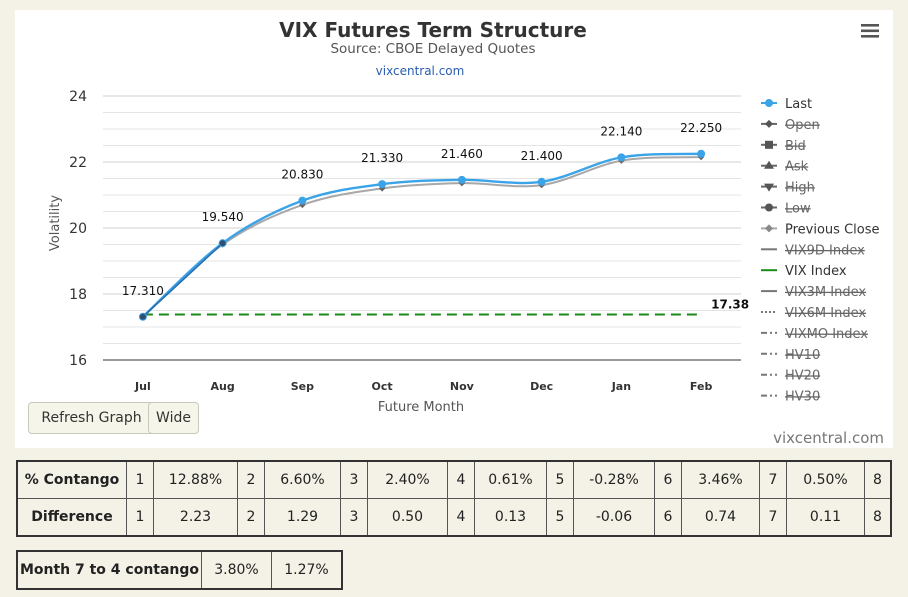 Image resolution: width=908 pixels, height=597 pixels. Describe the element at coordinates (432, 49) in the screenshot. I see `chart-subtitle: Source: CBOE Delayed Quotes` at that location.